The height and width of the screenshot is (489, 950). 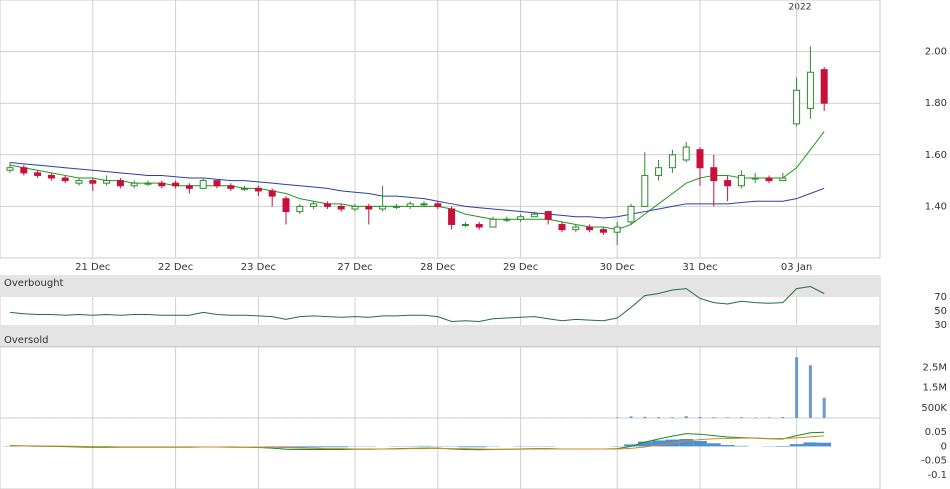 What do you see at coordinates (937, 475) in the screenshot?
I see `y-tick-label: -0.1` at bounding box center [937, 475].